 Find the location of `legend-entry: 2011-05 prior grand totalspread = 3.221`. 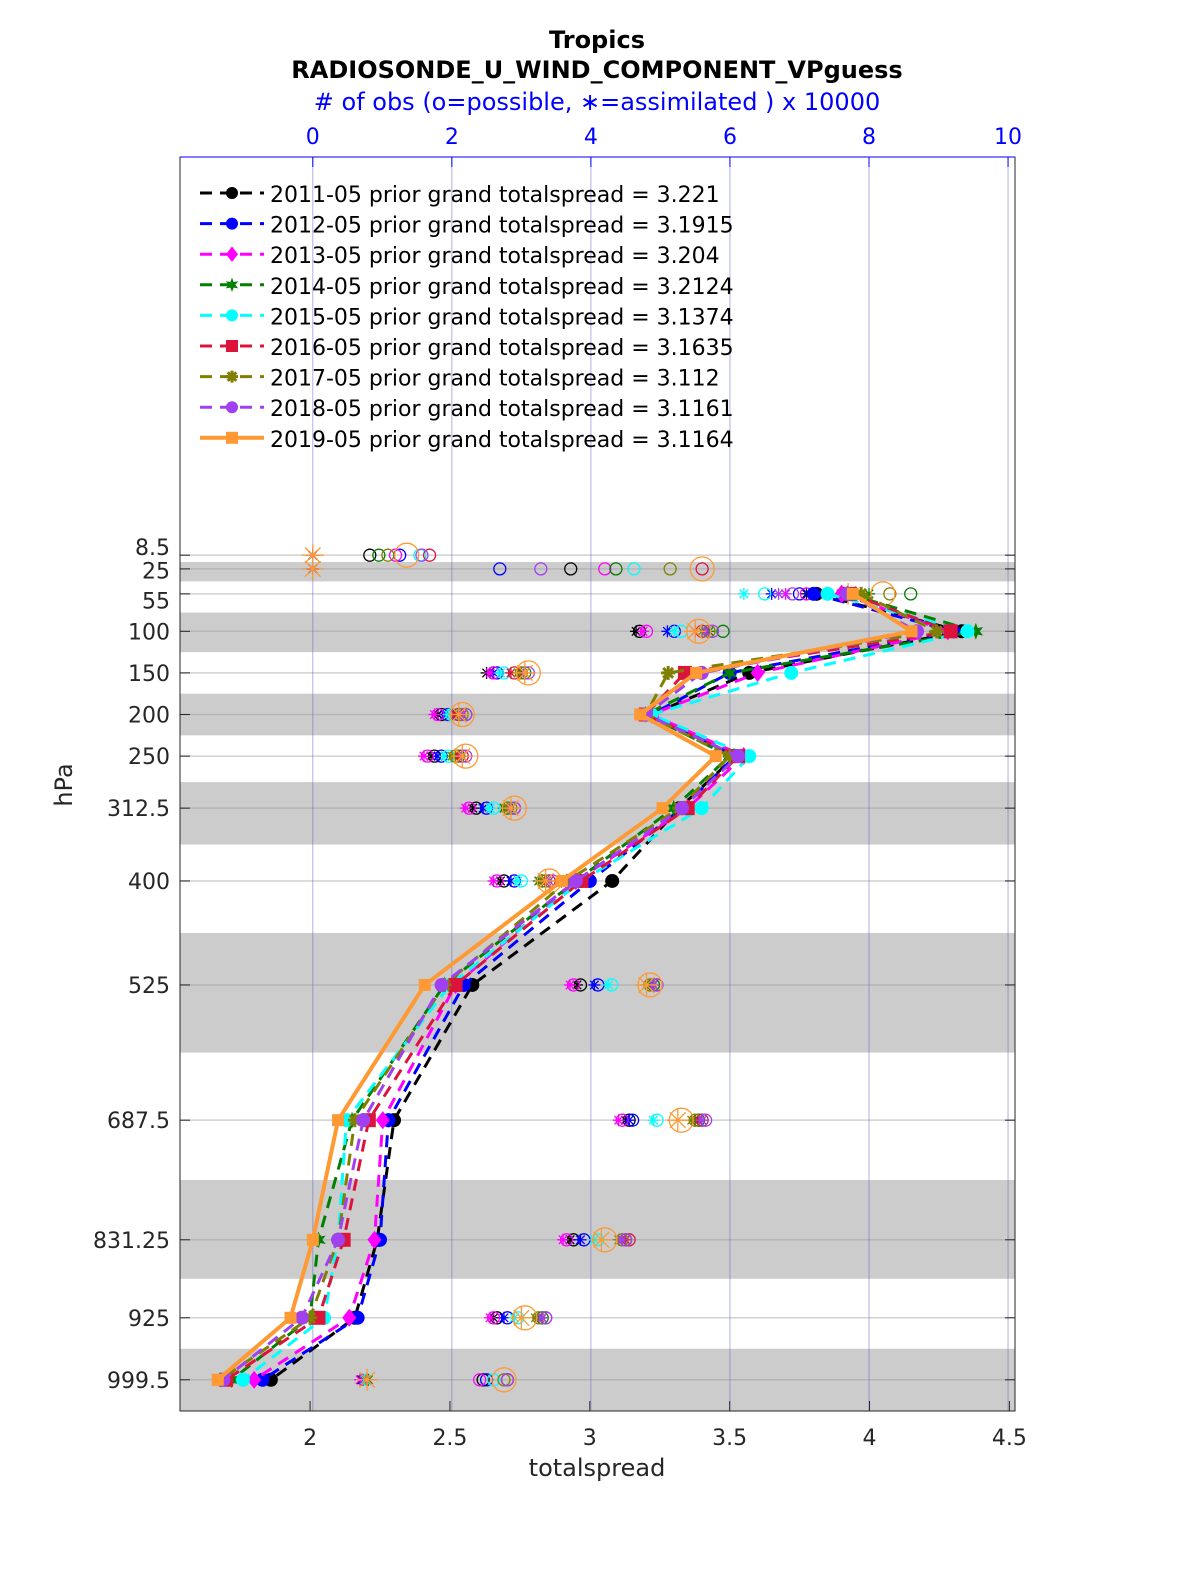

legend-entry: 2011-05 prior grand totalspread = 3.221 is located at coordinates (460, 195).